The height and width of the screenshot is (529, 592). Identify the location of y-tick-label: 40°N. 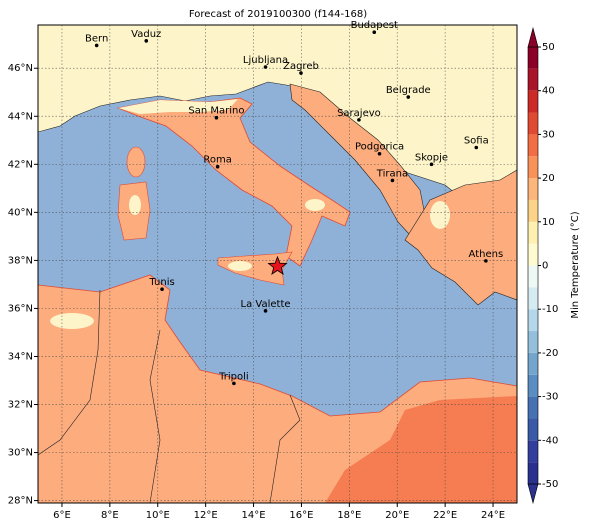
(20, 212).